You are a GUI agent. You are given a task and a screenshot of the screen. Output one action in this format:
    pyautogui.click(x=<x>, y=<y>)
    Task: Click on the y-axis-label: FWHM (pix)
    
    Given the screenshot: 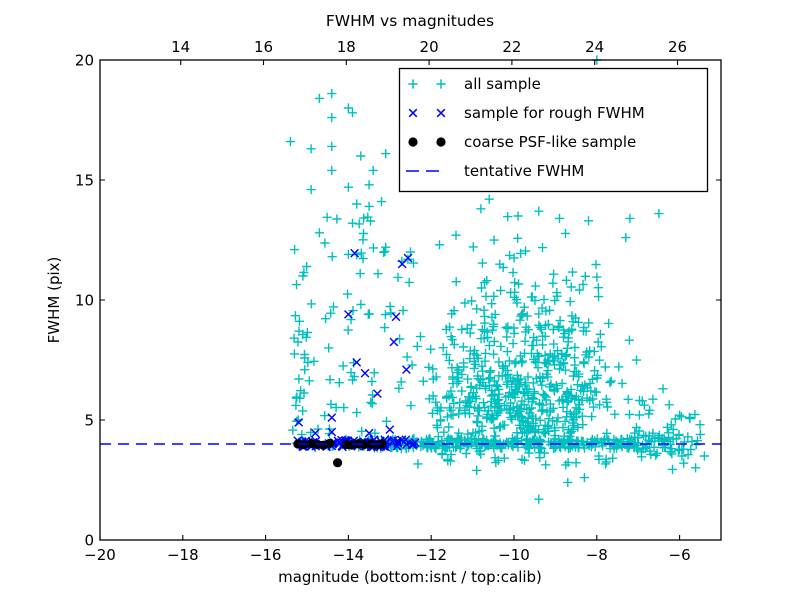 What is the action you would take?
    pyautogui.click(x=54, y=300)
    